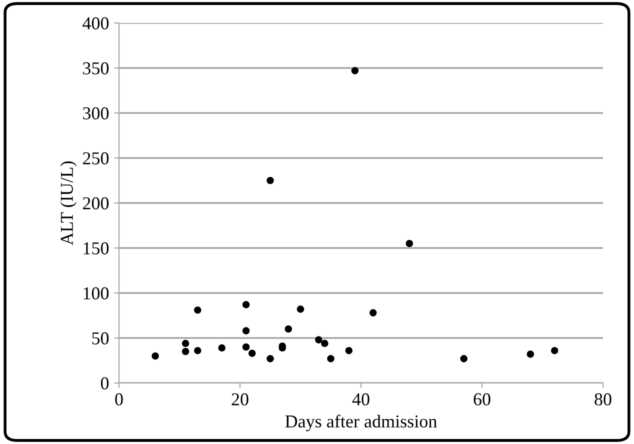  What do you see at coordinates (603, 399) in the screenshot?
I see `x-tick-label: 80` at bounding box center [603, 399].